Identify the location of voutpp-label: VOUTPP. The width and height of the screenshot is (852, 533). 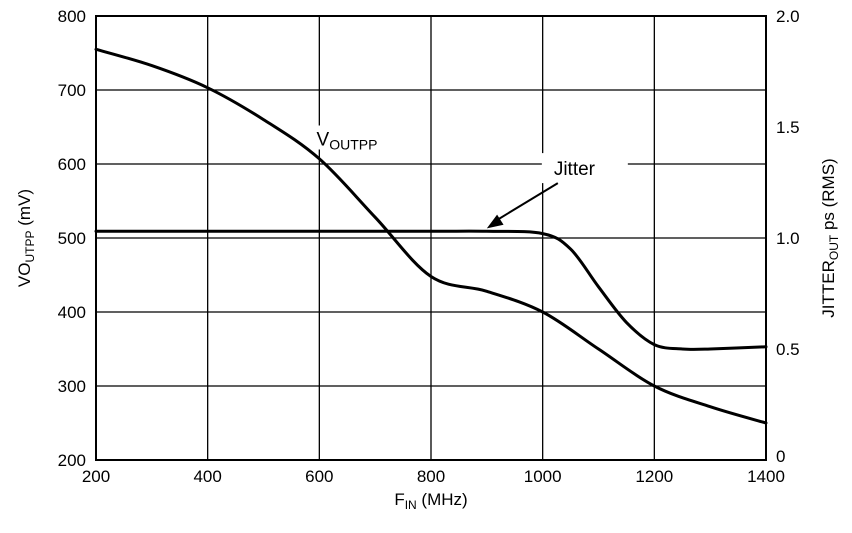
(347, 141).